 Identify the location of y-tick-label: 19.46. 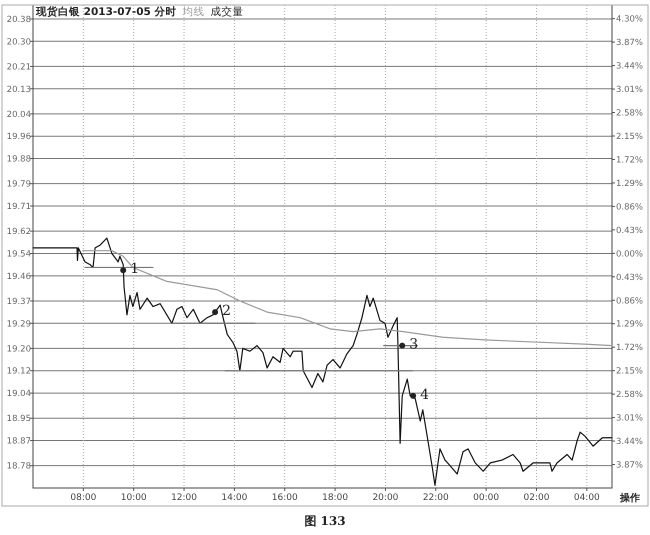
(18, 277).